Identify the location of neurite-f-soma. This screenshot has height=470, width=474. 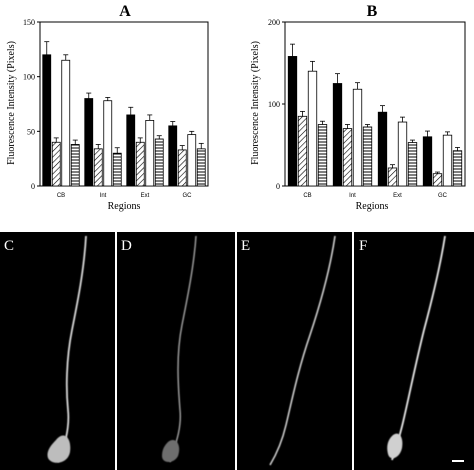
(395, 446).